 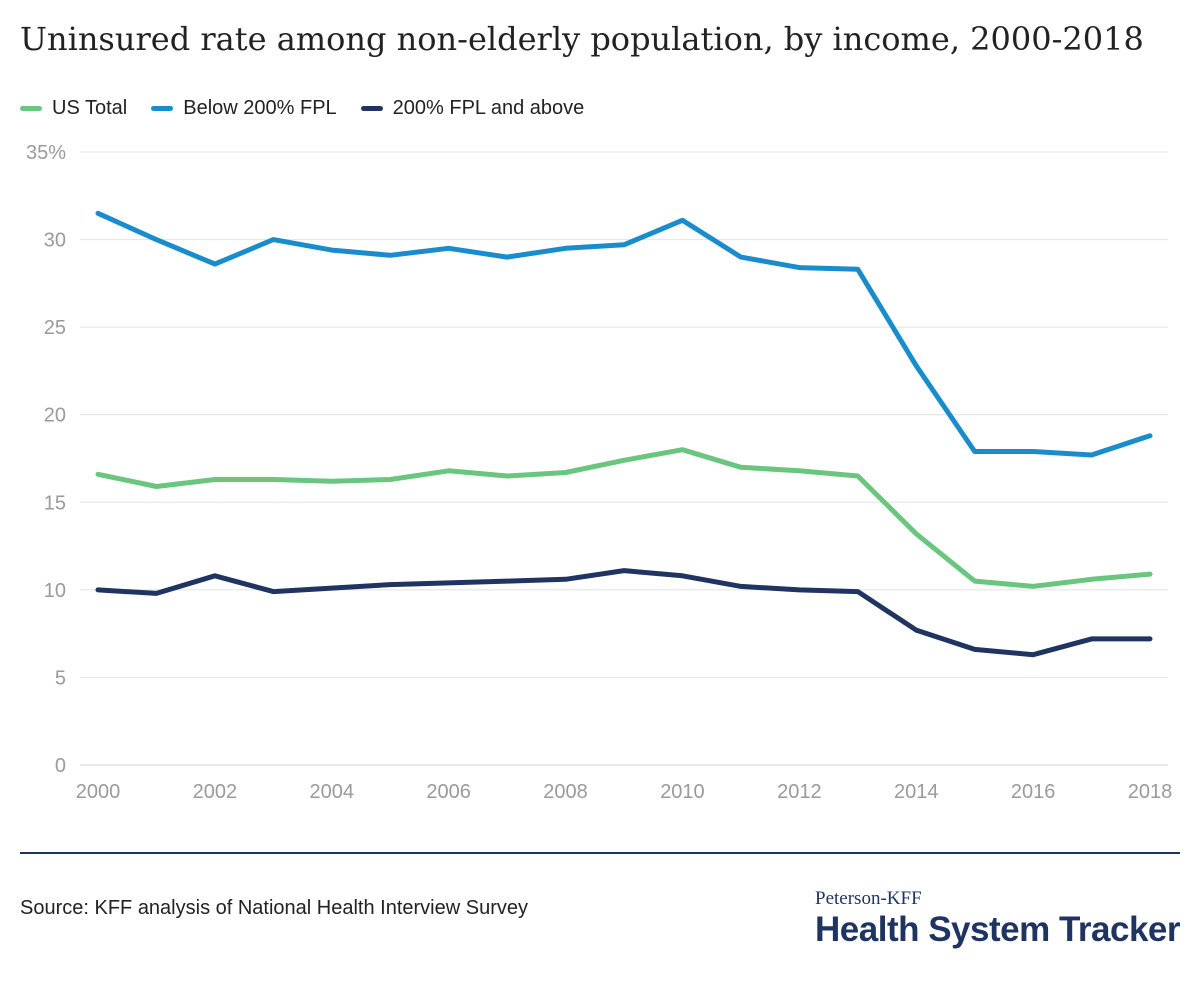 I want to click on y-tick-label: 5, so click(x=60, y=678).